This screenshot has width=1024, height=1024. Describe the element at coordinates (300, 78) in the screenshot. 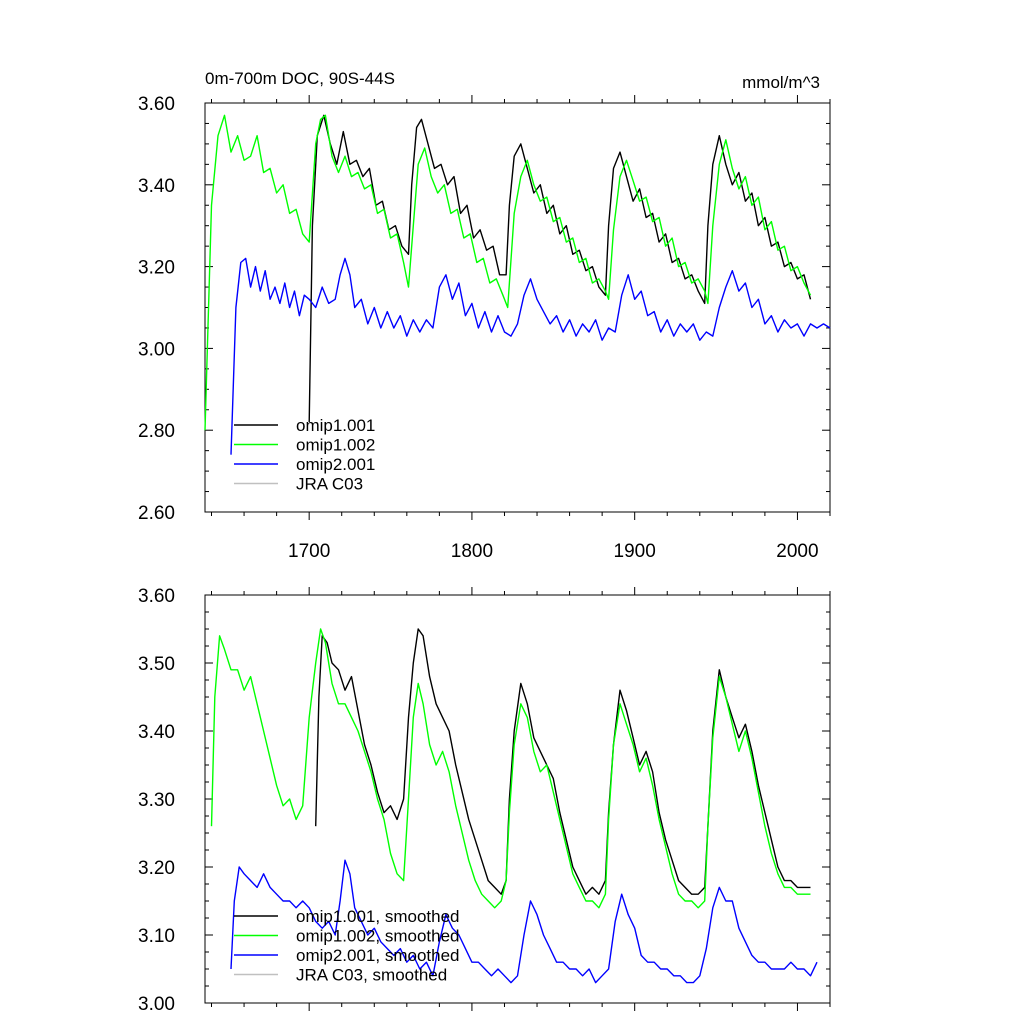

I see `chart-title: 0m-700m DOC, 90S-44S` at that location.